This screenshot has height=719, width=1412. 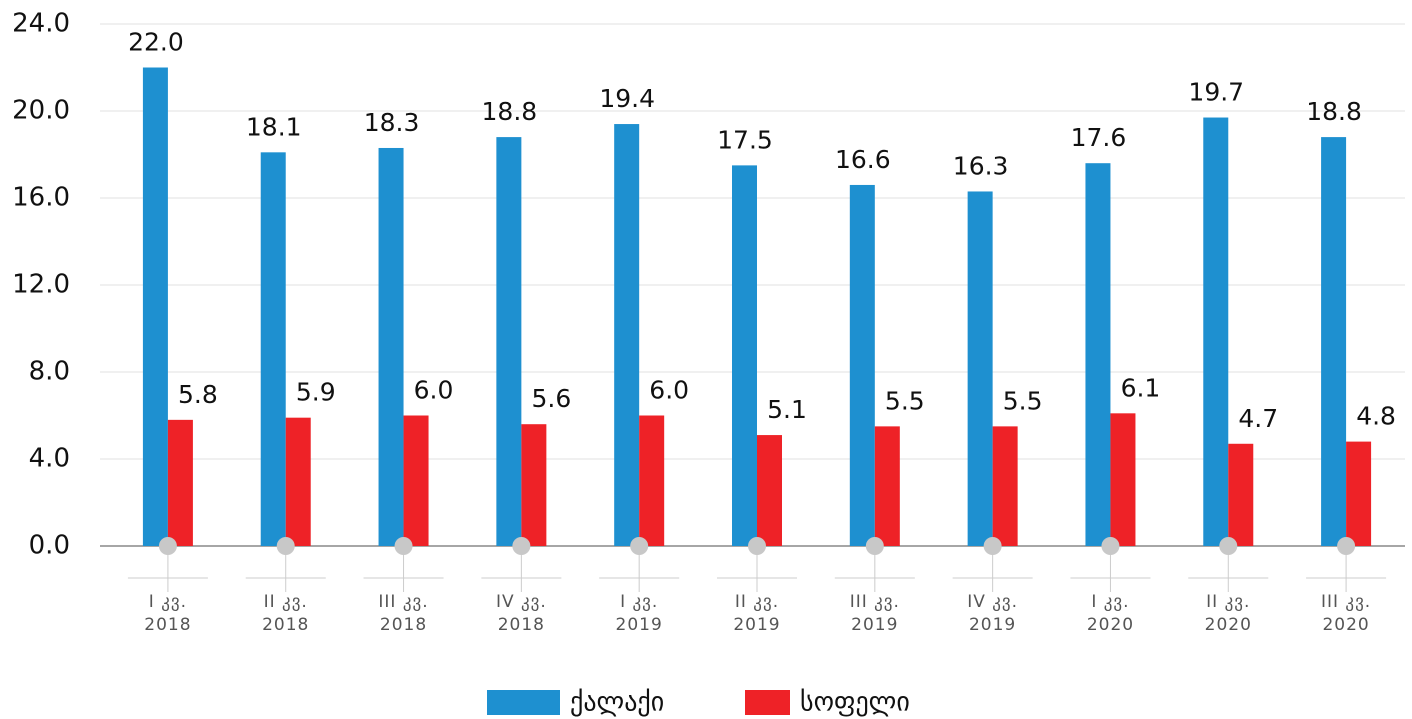 I want to click on value-label: 4.7, so click(x=1258, y=418).